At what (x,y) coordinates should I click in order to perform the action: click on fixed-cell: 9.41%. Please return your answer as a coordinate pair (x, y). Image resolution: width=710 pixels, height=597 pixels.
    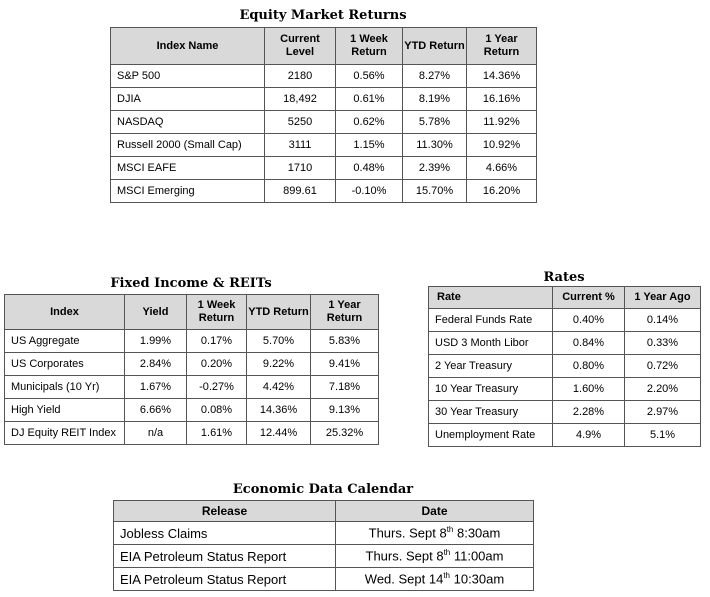
    Looking at the image, I should click on (344, 364).